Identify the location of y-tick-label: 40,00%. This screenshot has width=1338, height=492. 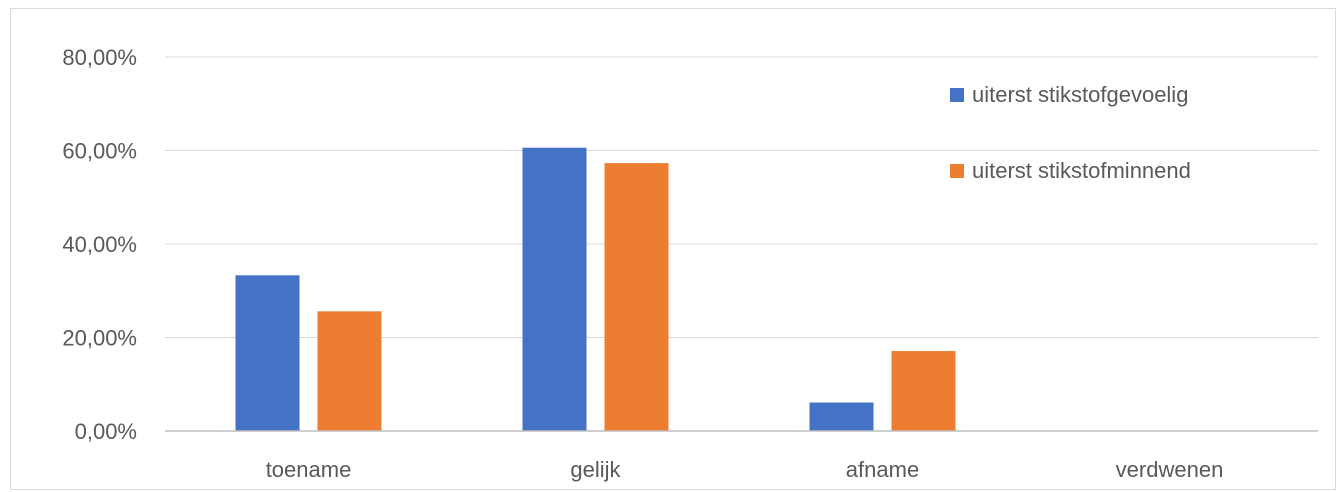
(99, 244).